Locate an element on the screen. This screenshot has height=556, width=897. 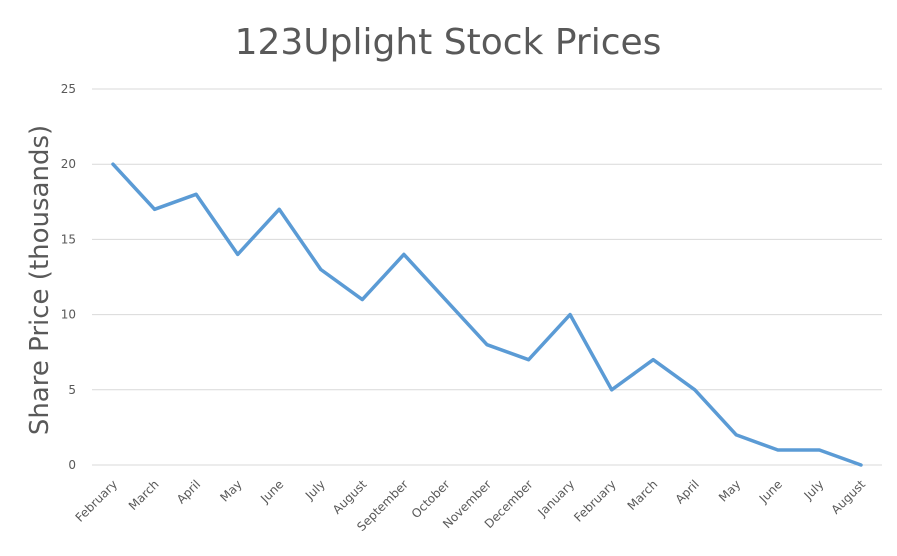
y-axis-ticks: 0 5 10 15 20 25 is located at coordinates (68, 277).